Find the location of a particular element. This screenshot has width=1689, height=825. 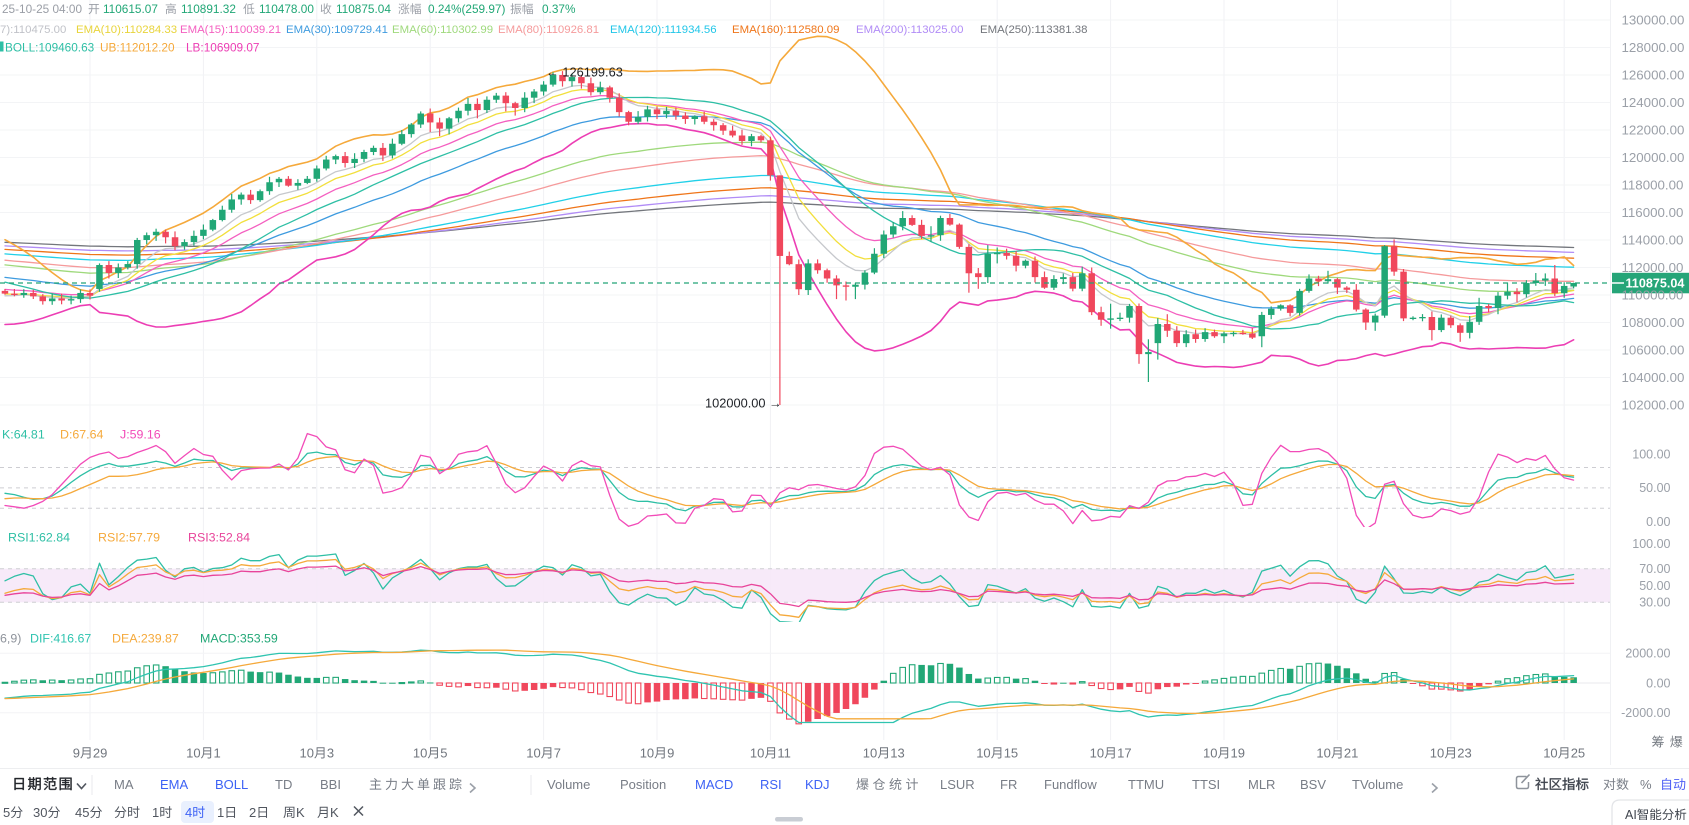

svg-text: 15 is located at coordinates (1011, 753).